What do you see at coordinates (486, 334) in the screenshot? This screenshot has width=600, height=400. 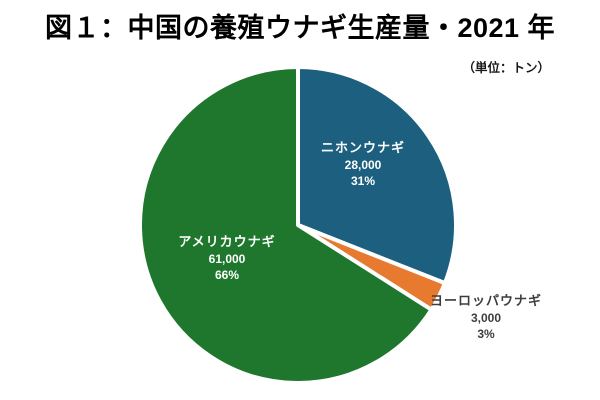 I see `slice-pct-european-eel: 3%` at bounding box center [486, 334].